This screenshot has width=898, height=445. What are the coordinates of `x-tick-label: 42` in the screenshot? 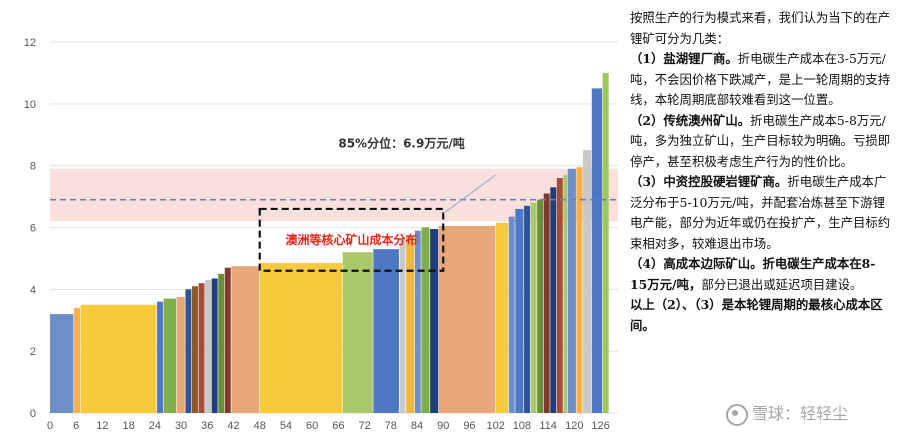 It's located at (233, 426).